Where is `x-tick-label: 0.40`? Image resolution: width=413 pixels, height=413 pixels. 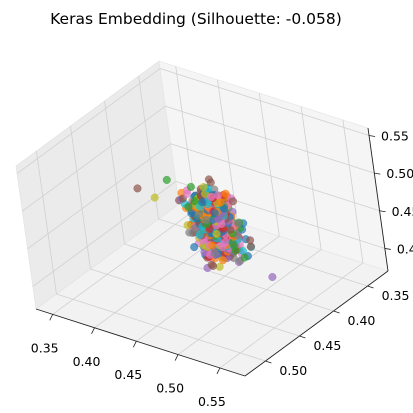
x-tick-label: 0.40 is located at coordinates (87, 361).